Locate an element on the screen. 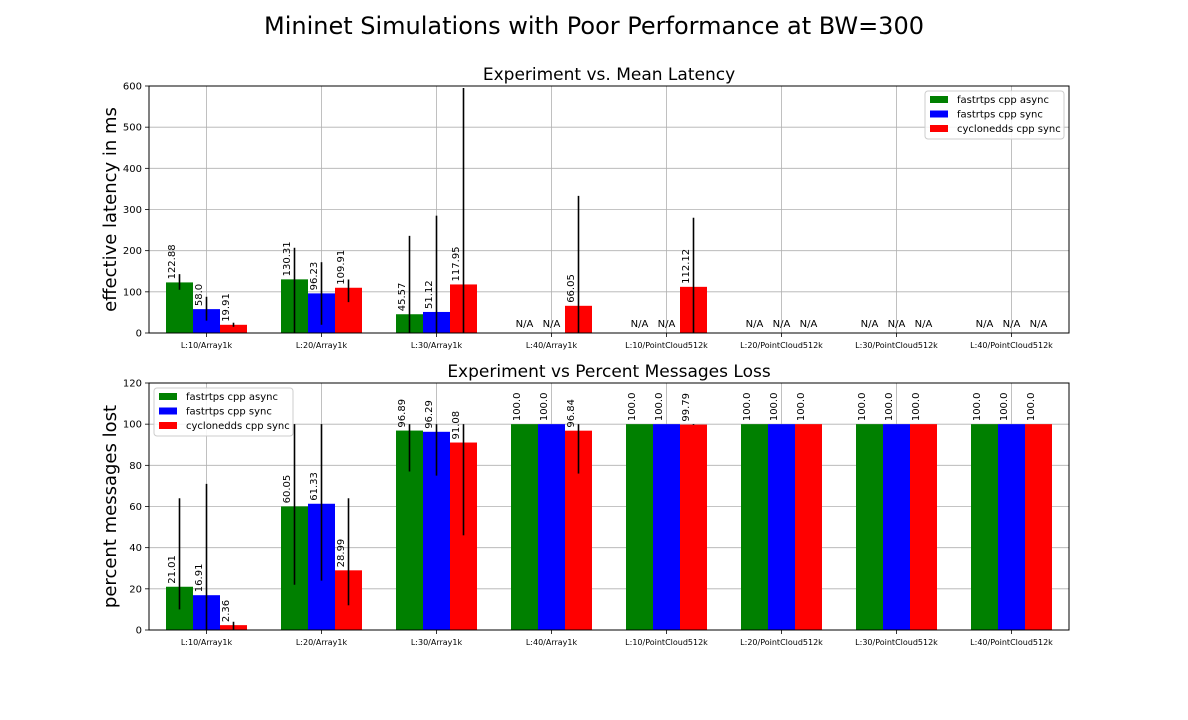  data-label: 109.91 is located at coordinates (341, 267).